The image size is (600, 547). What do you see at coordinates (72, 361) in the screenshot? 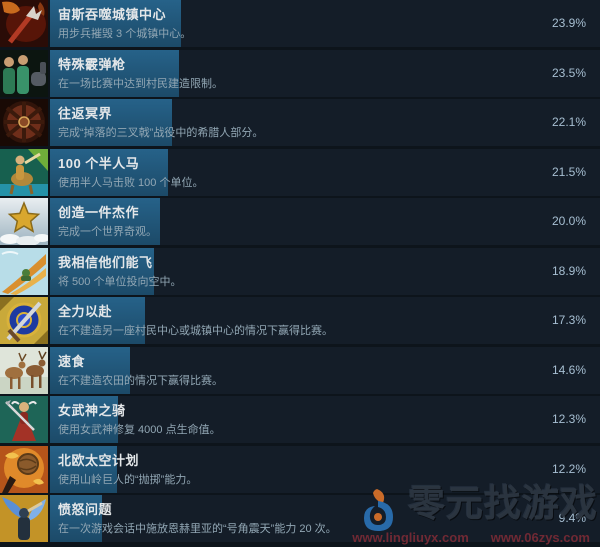
I see `achievement-title: 速食` at bounding box center [72, 361].